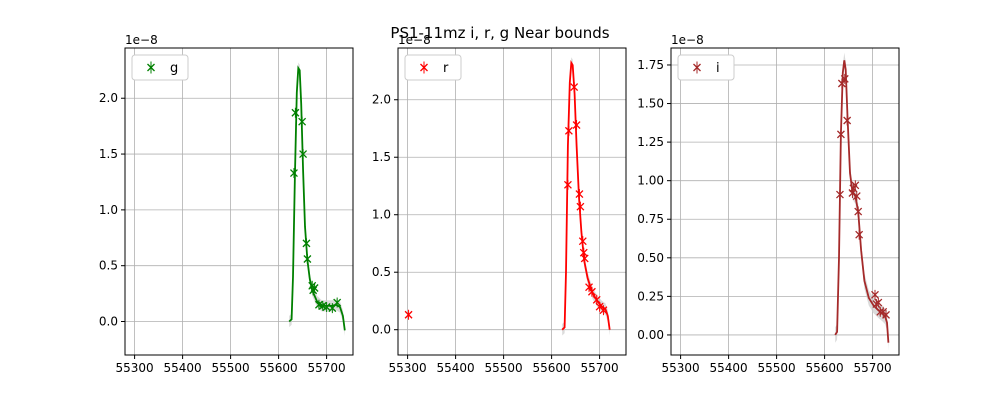  What do you see at coordinates (650, 65) in the screenshot?
I see `y-tick-label: 1.75` at bounding box center [650, 65].